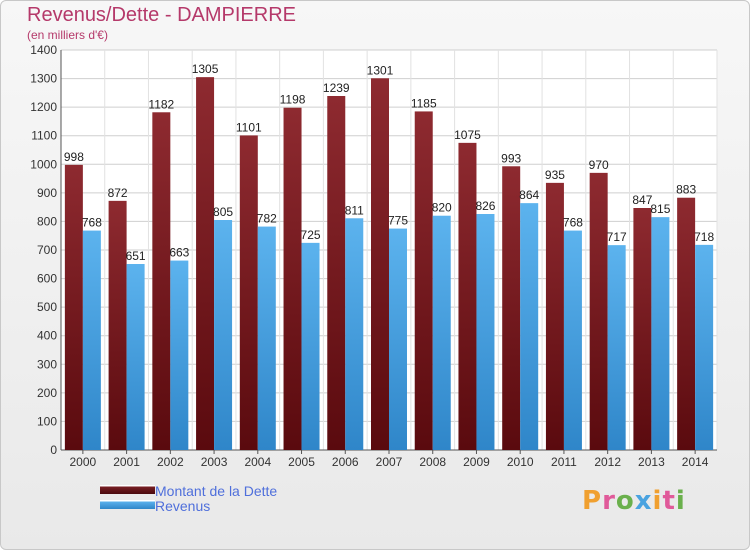 The height and width of the screenshot is (550, 750). What do you see at coordinates (686, 190) in the screenshot?
I see `data-label-dette: 883` at bounding box center [686, 190].